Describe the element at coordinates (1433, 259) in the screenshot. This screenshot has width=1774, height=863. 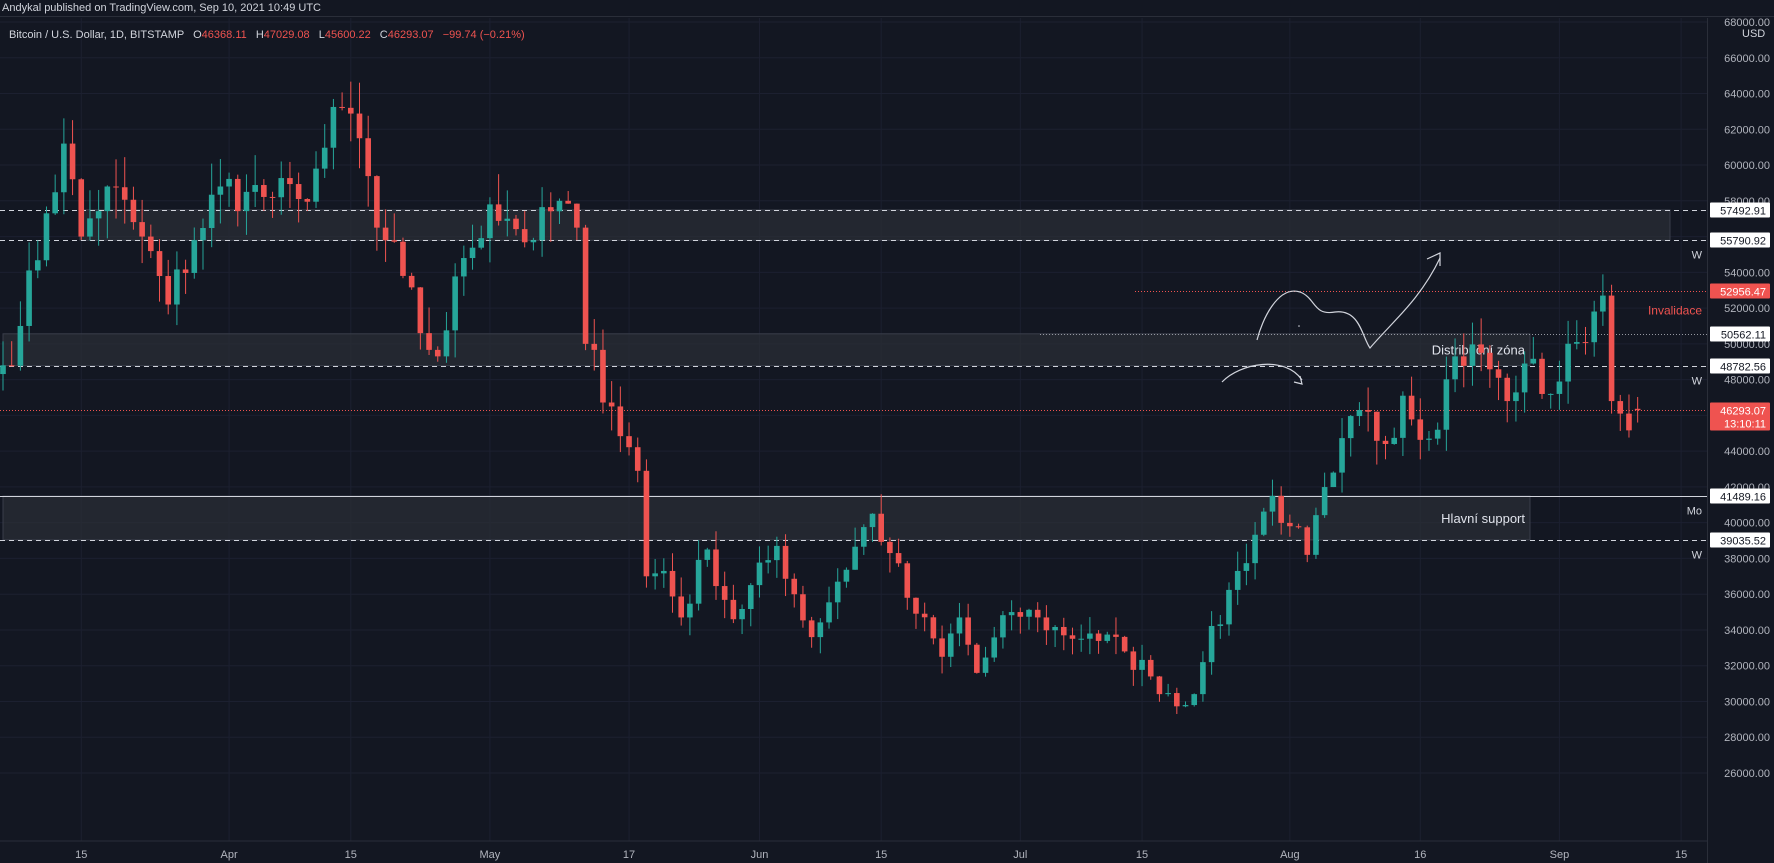
I see `projection-arrowhead-up` at that location.